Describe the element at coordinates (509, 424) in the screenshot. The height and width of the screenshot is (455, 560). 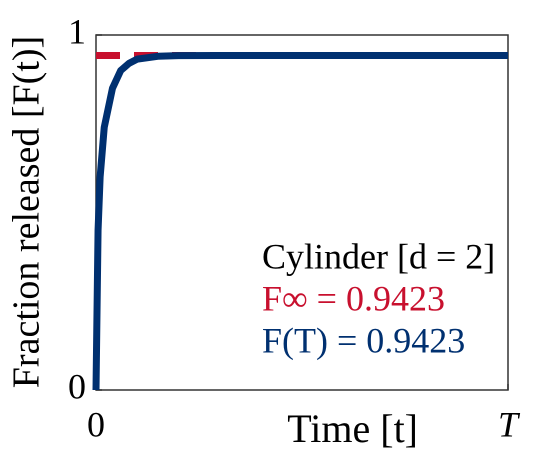
I see `x-tick-label: T` at that location.